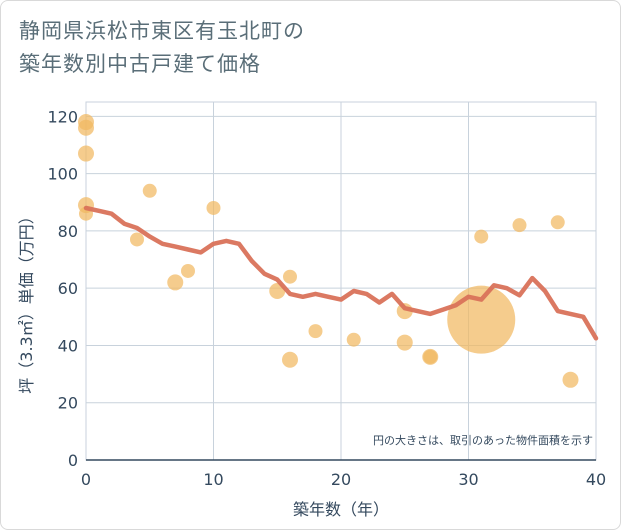 Image resolution: width=621 pixels, height=530 pixels. I want to click on x-tick-label: 0, so click(86, 479).